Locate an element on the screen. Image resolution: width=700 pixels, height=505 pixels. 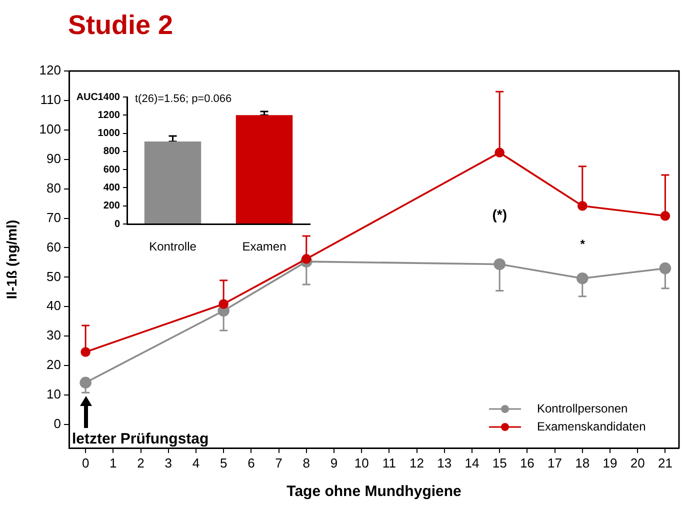
y-axis-title: AUC is located at coordinates (87, 97).